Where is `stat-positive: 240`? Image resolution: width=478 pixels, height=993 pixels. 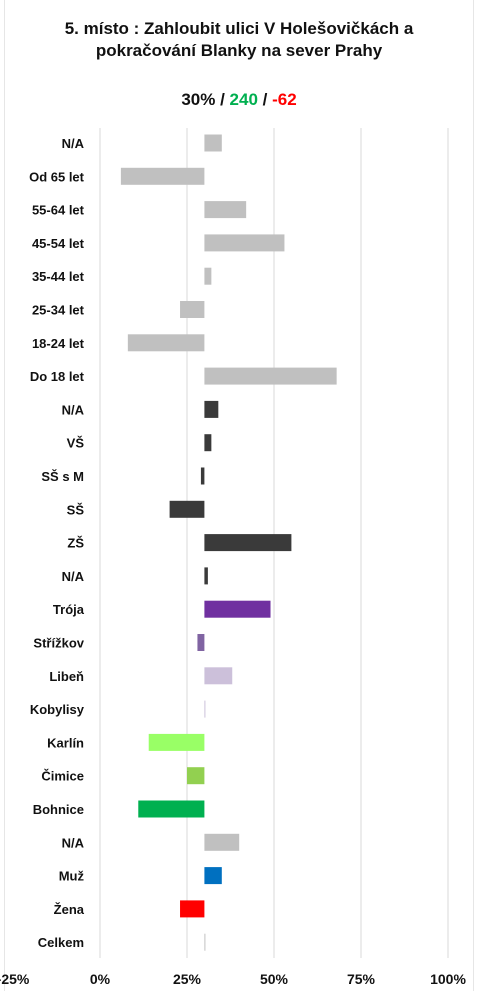
stat-positive: 240 is located at coordinates (243, 99).